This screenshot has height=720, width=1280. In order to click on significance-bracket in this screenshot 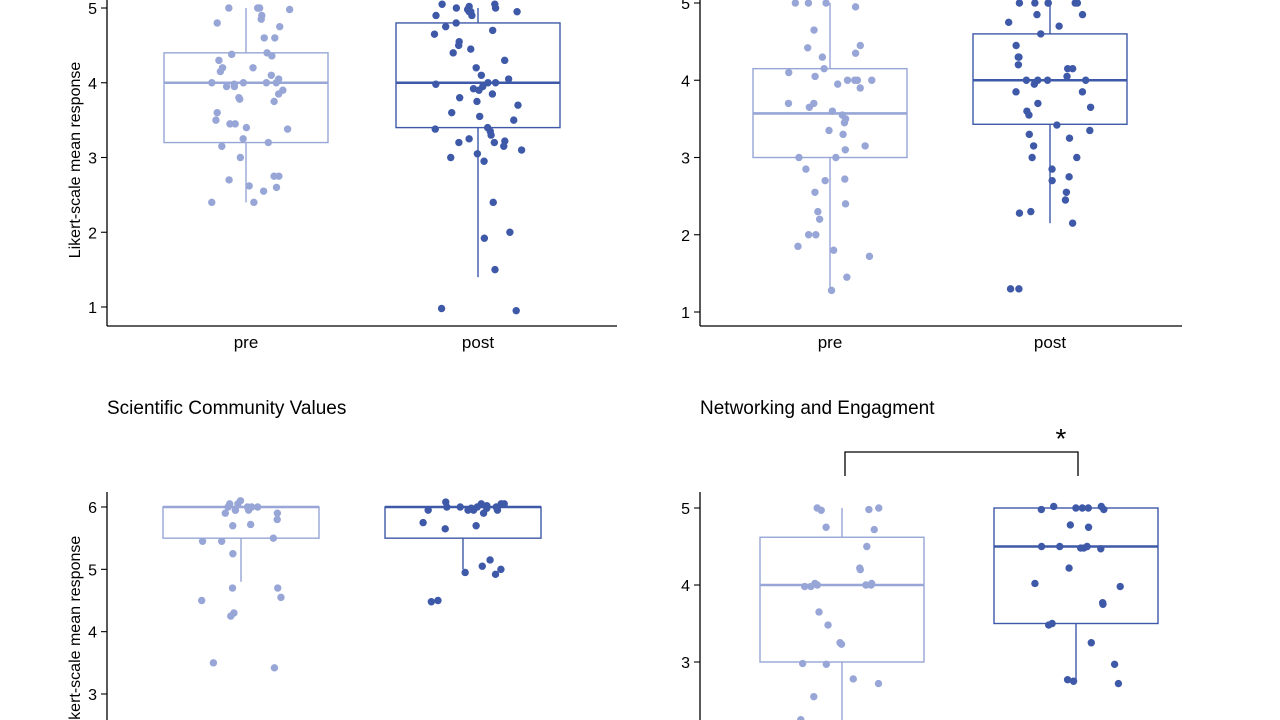, I will do `click(961, 463)`.